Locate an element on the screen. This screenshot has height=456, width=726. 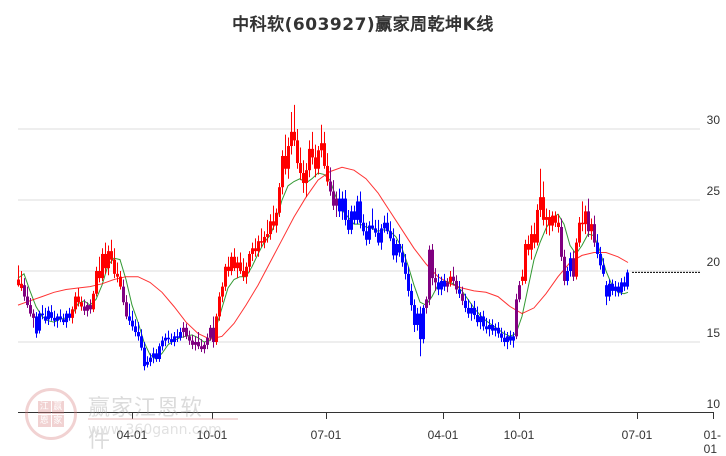
x-tick-label: 04-01 is located at coordinates (443, 435).